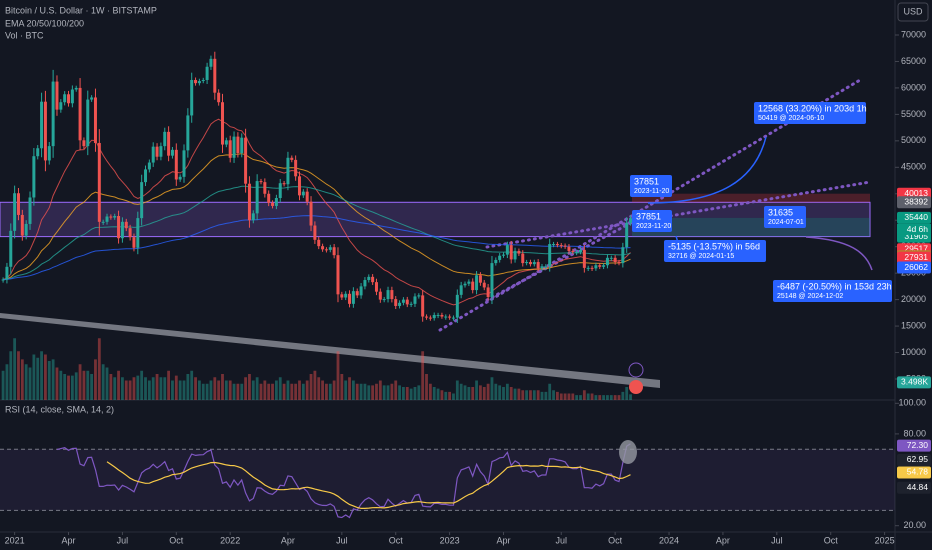 This screenshot has height=550, width=932. I want to click on sell-zone, so click(751, 198).